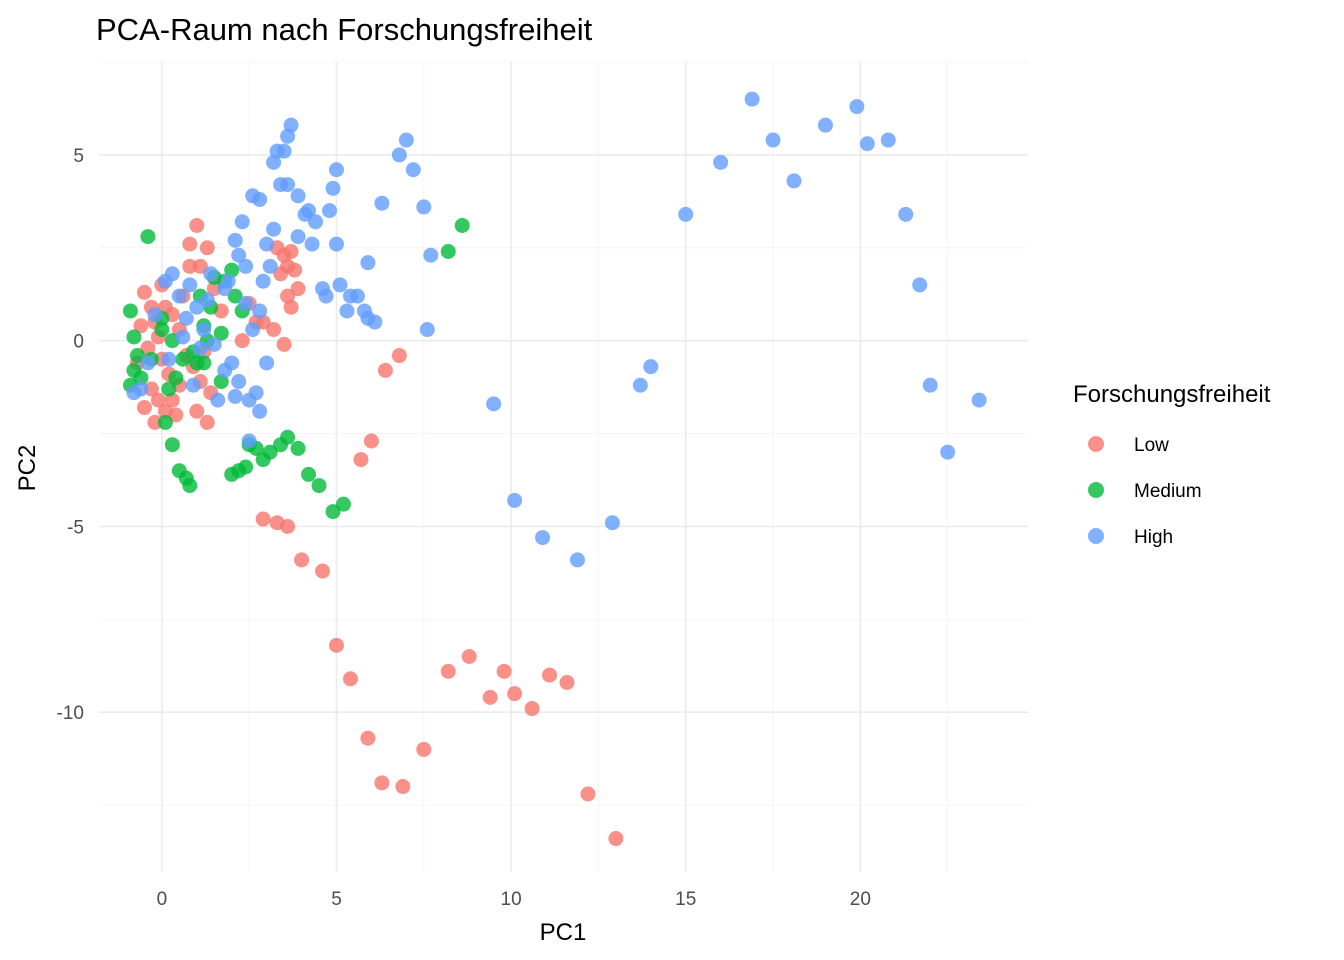 The height and width of the screenshot is (960, 1344). What do you see at coordinates (1168, 491) in the screenshot?
I see `legend-label: Medium` at bounding box center [1168, 491].